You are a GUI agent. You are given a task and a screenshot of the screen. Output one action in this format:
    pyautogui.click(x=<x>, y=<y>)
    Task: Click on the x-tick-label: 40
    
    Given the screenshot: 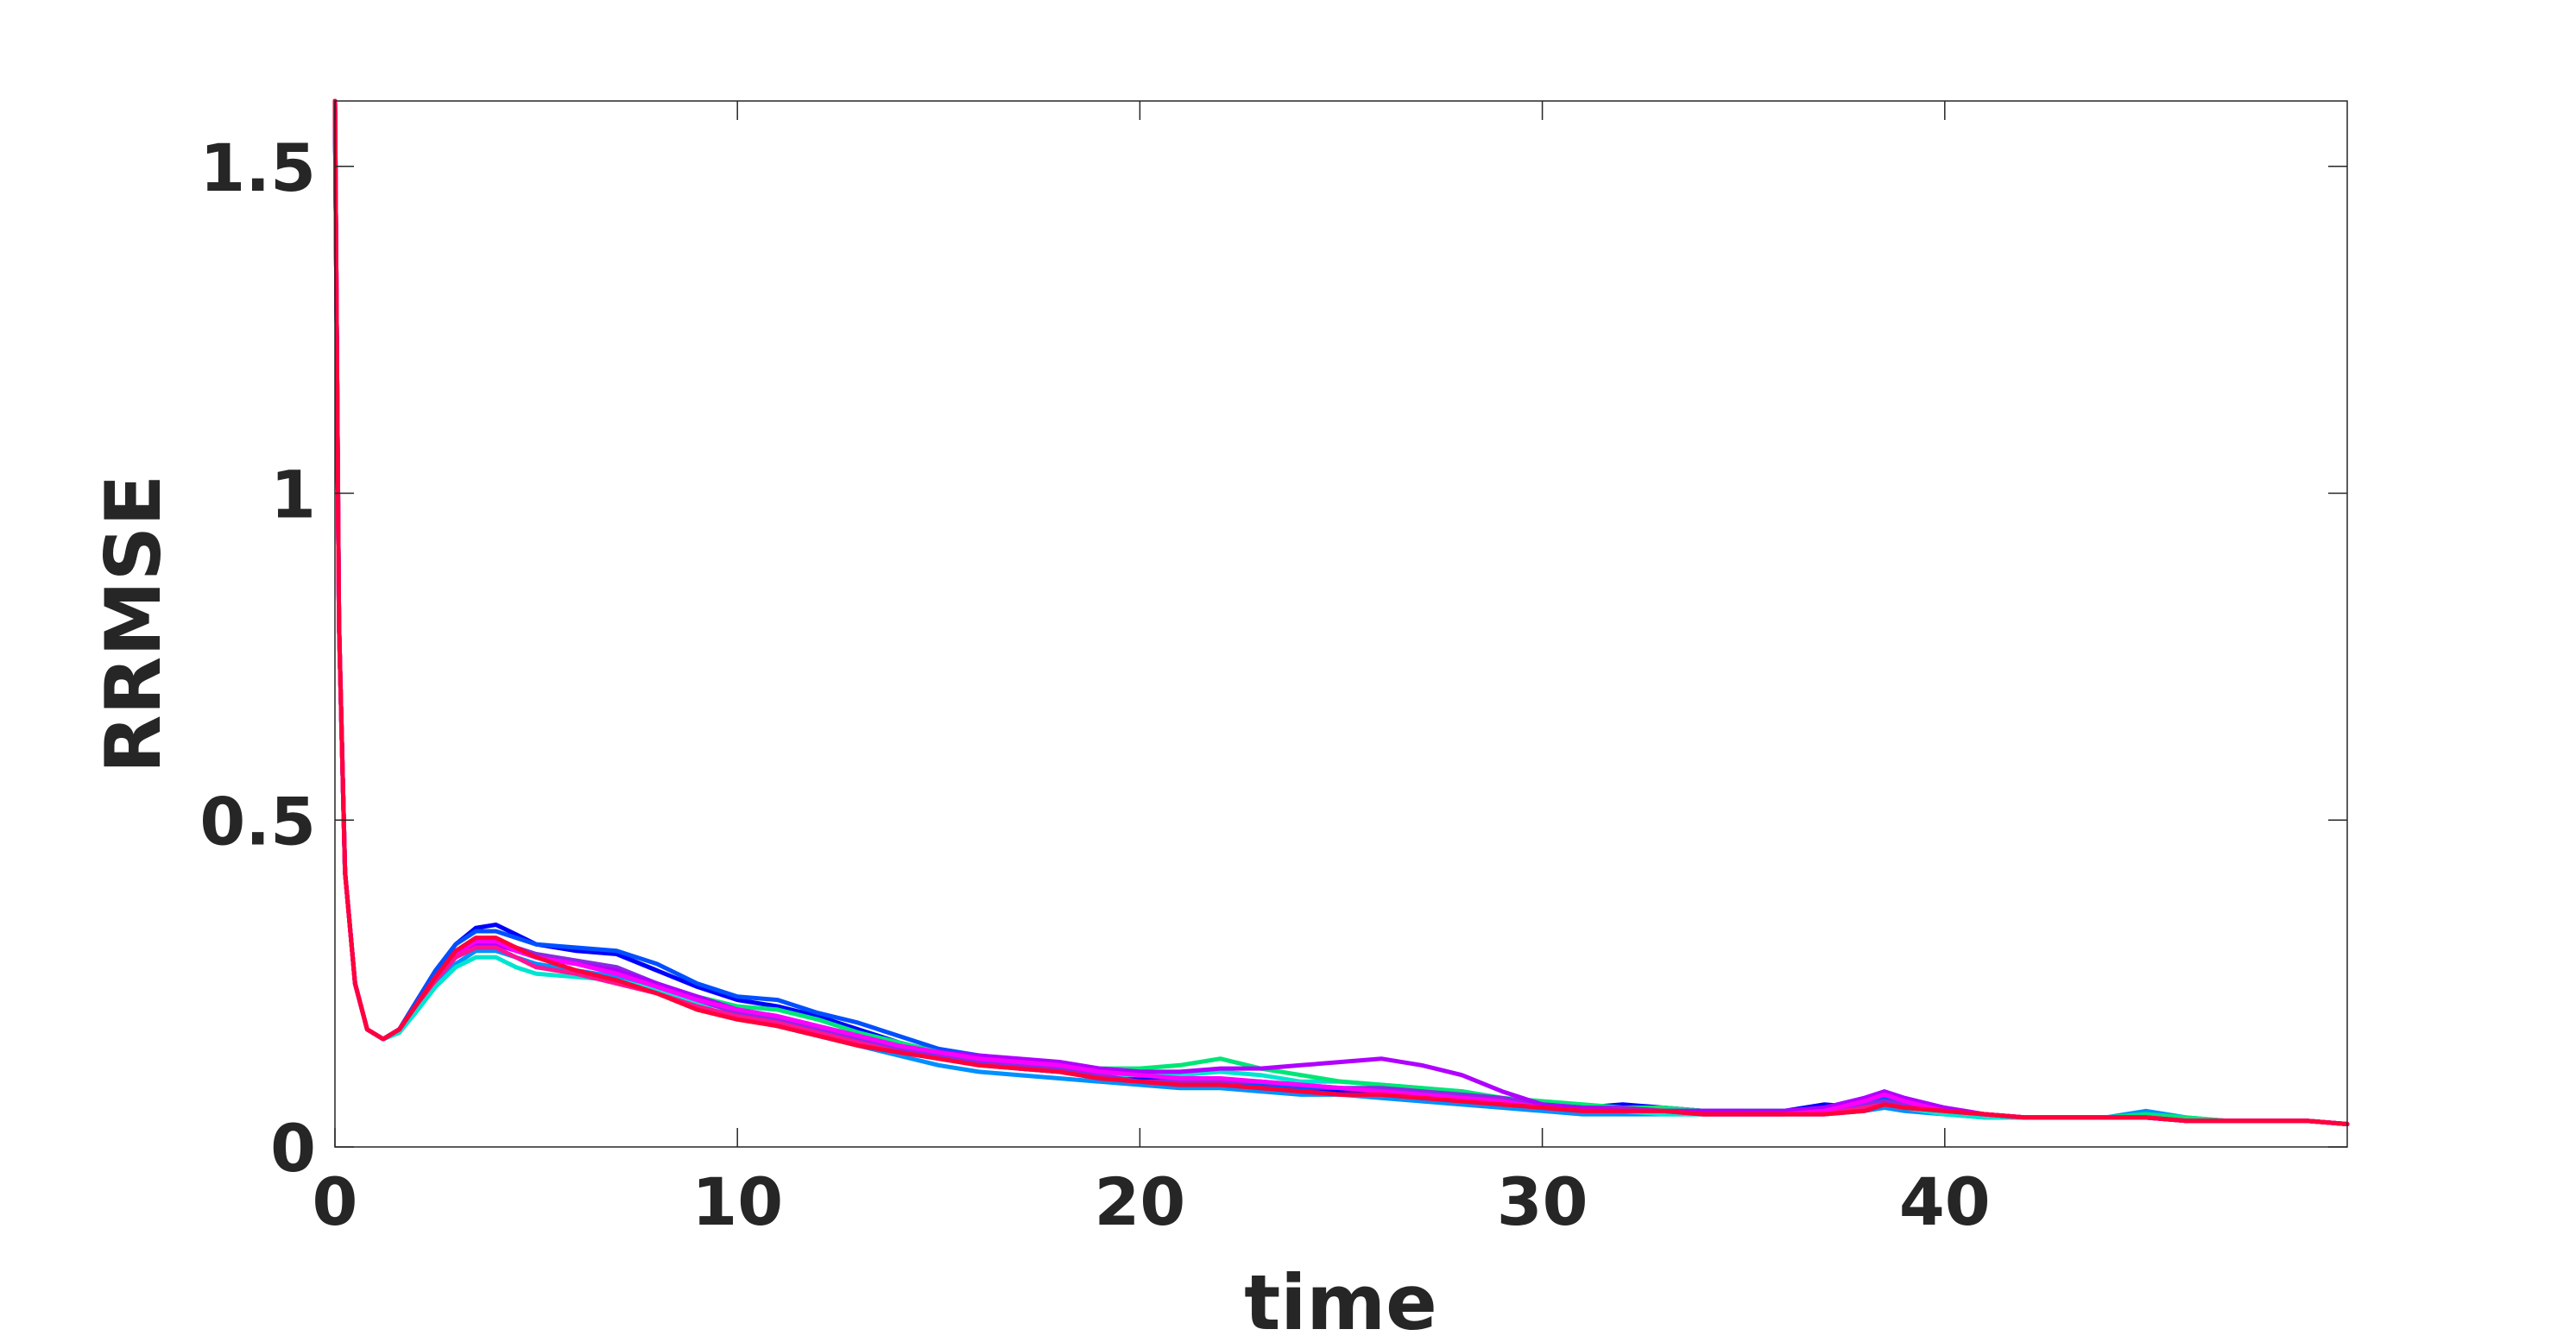 What is the action you would take?
    pyautogui.click(x=1945, y=1201)
    